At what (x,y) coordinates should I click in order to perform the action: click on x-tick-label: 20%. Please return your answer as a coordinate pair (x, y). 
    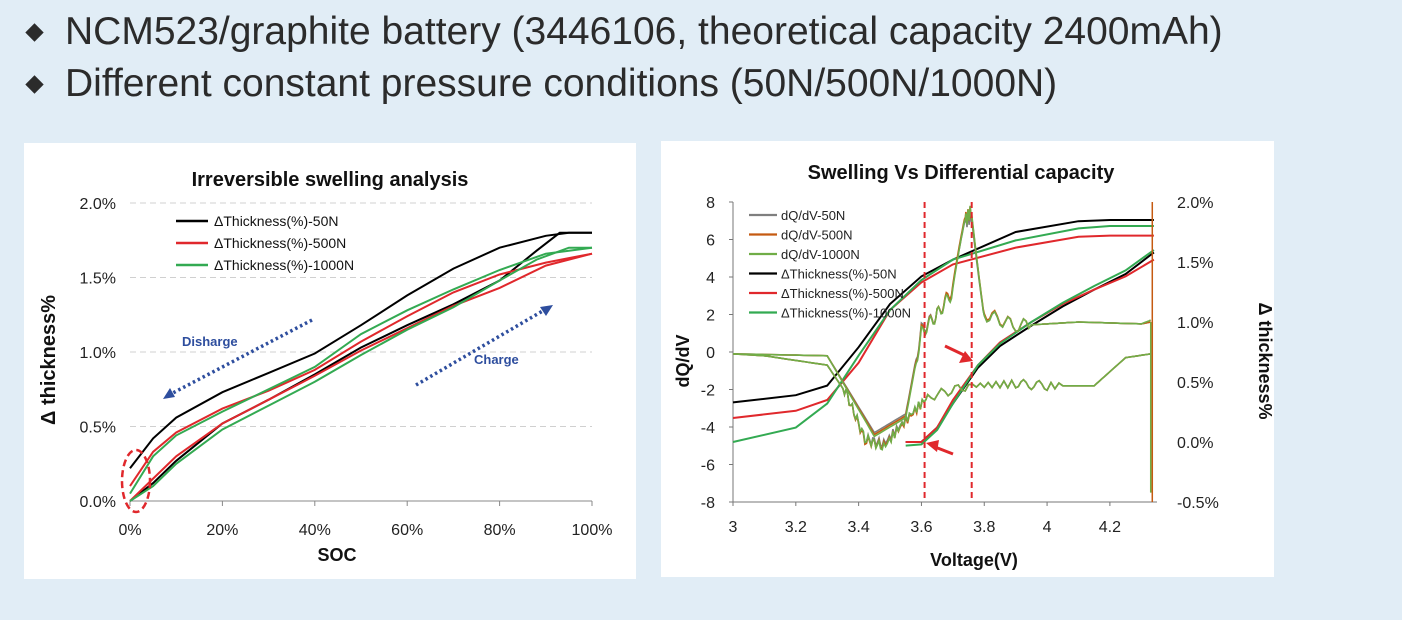
    Looking at the image, I should click on (222, 530).